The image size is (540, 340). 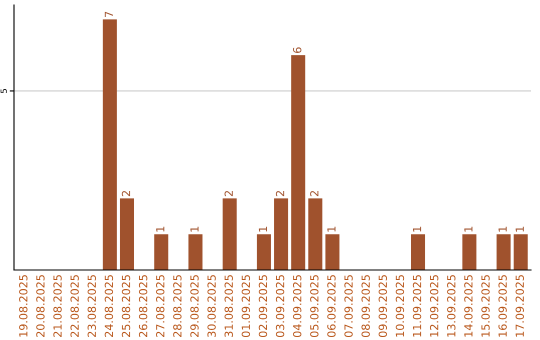 I want to click on x-tick-label: 21.08.2025, so click(x=57, y=306).